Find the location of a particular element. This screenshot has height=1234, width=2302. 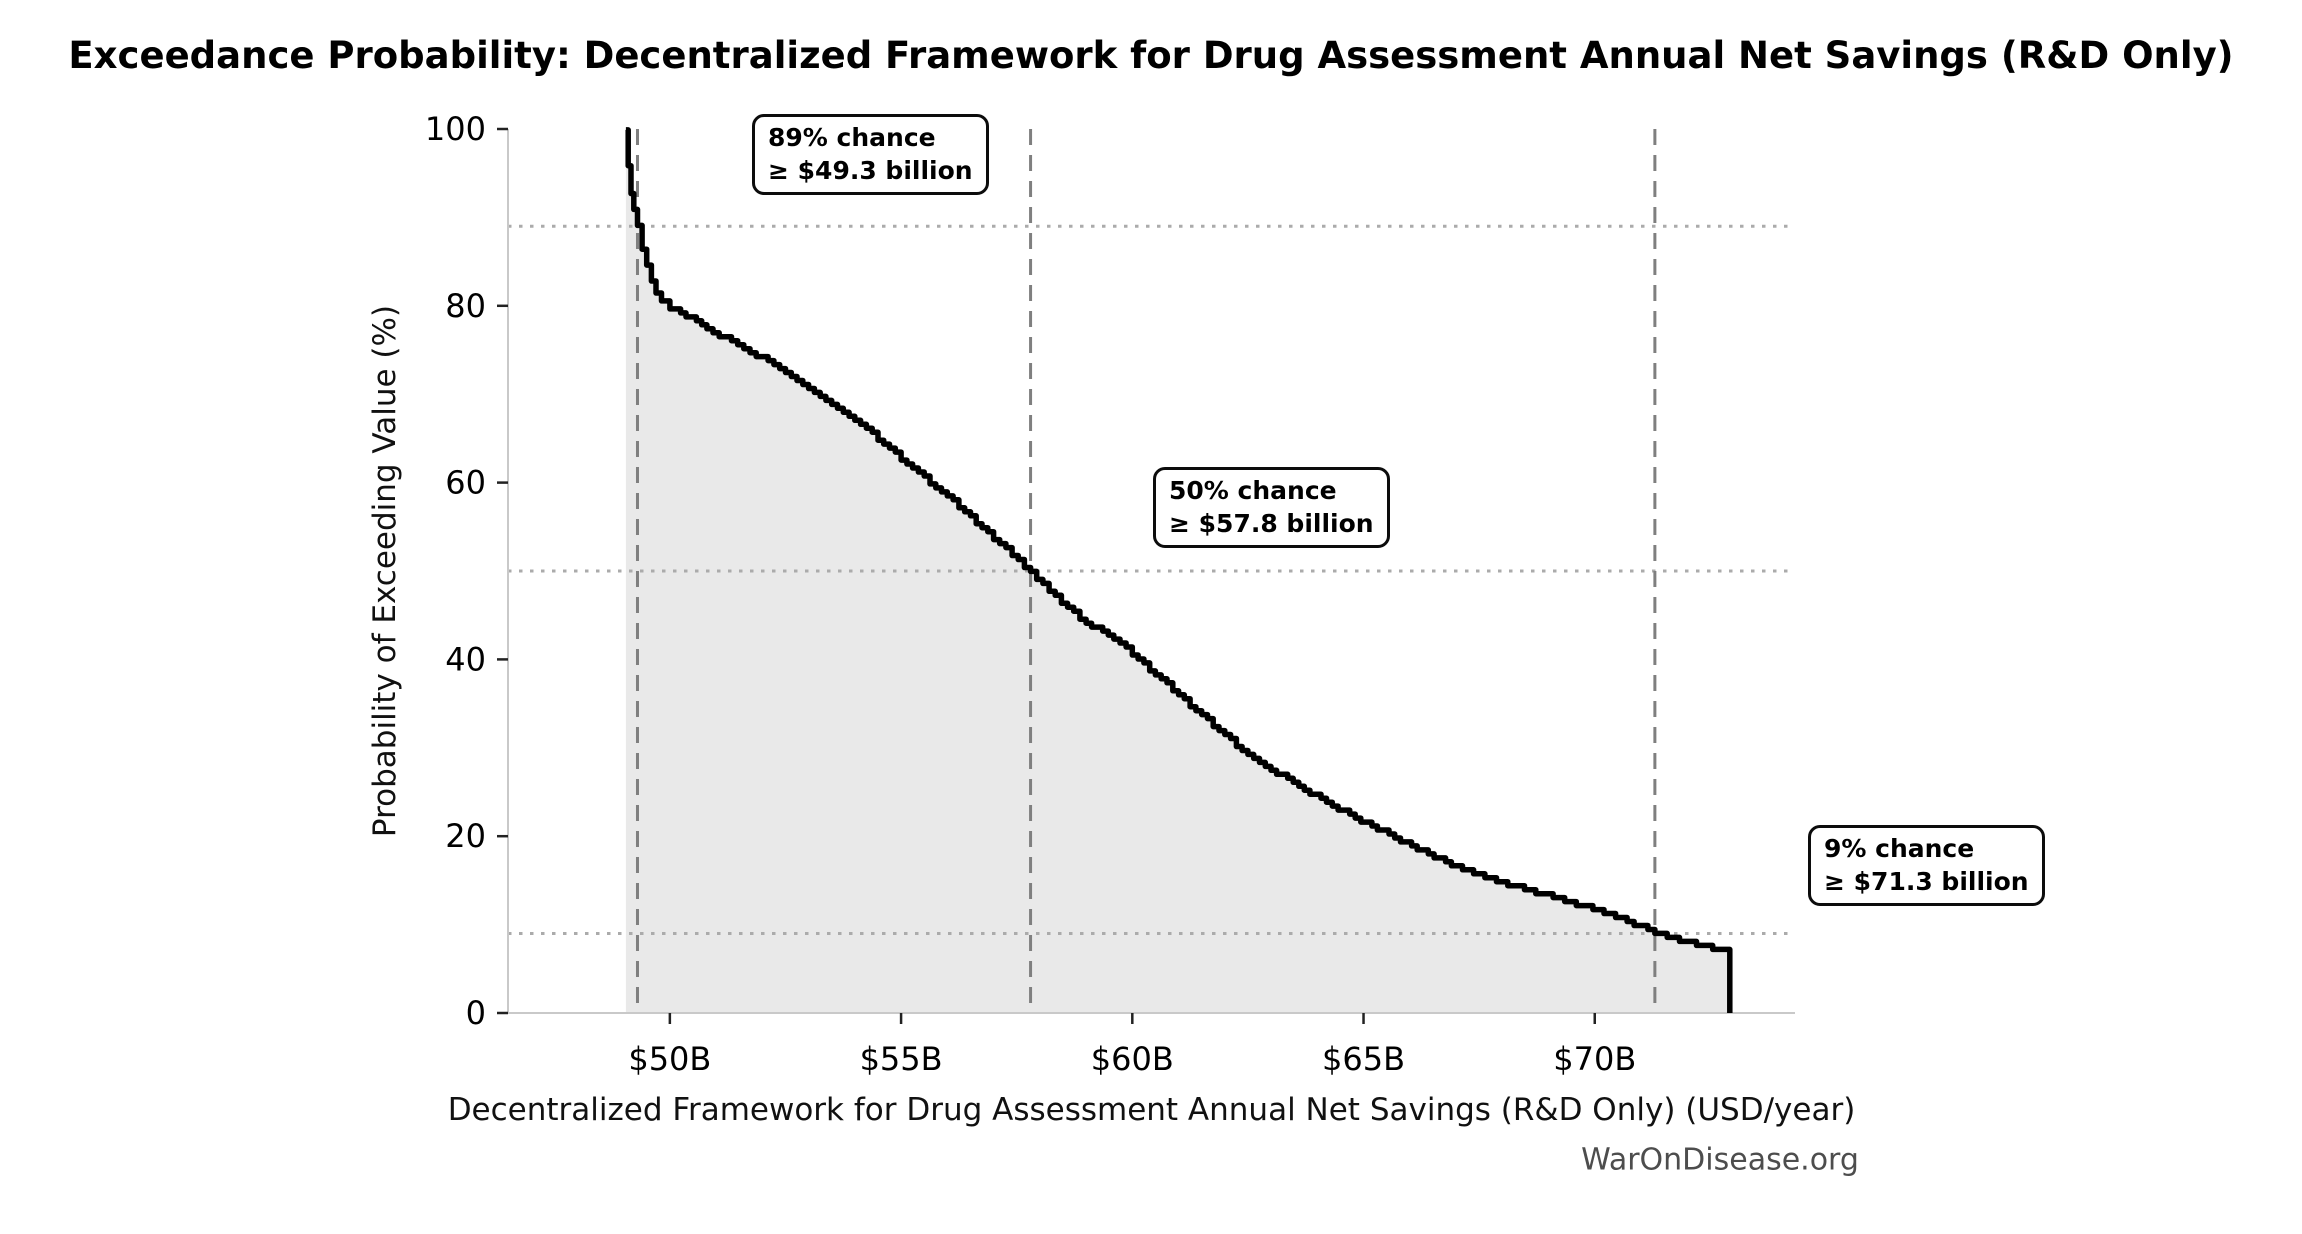

y-tick-label: 100 is located at coordinates (455, 129).